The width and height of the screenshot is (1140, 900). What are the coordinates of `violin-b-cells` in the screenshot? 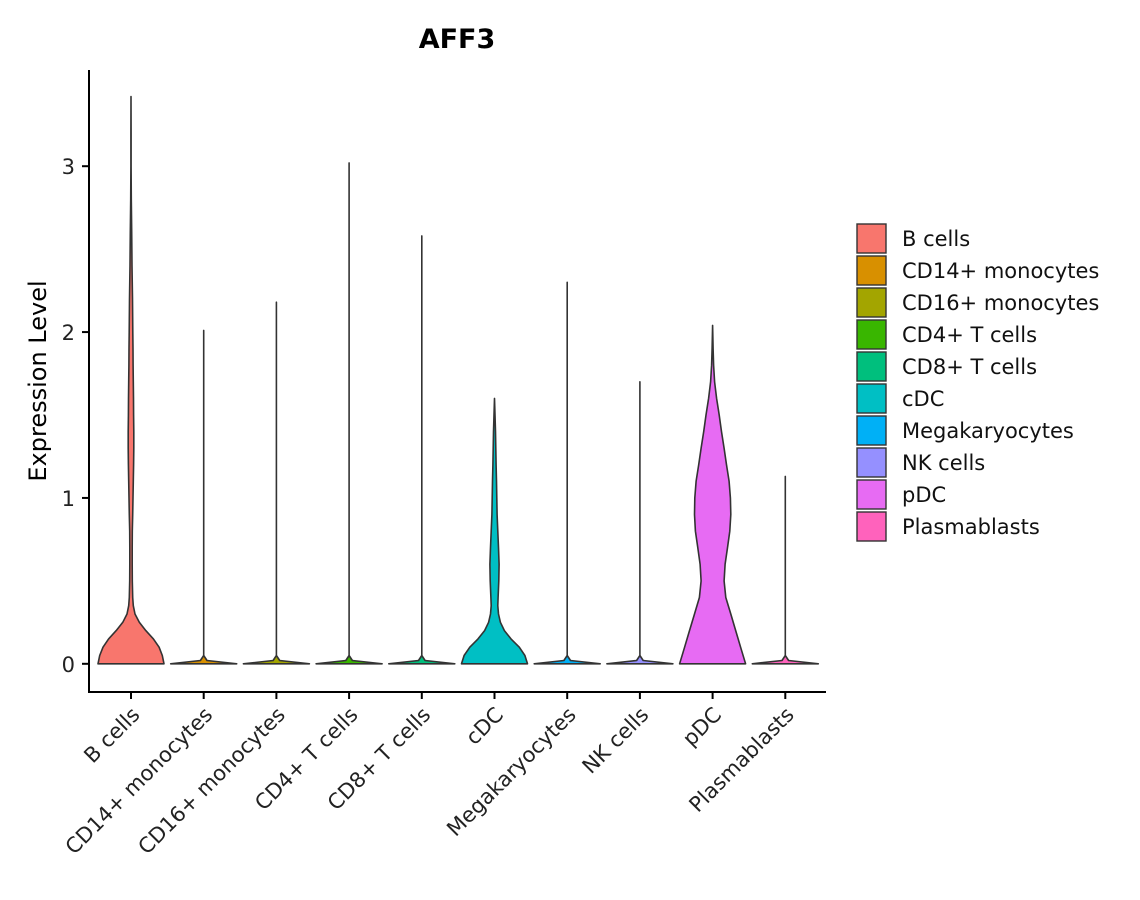 It's located at (131, 380).